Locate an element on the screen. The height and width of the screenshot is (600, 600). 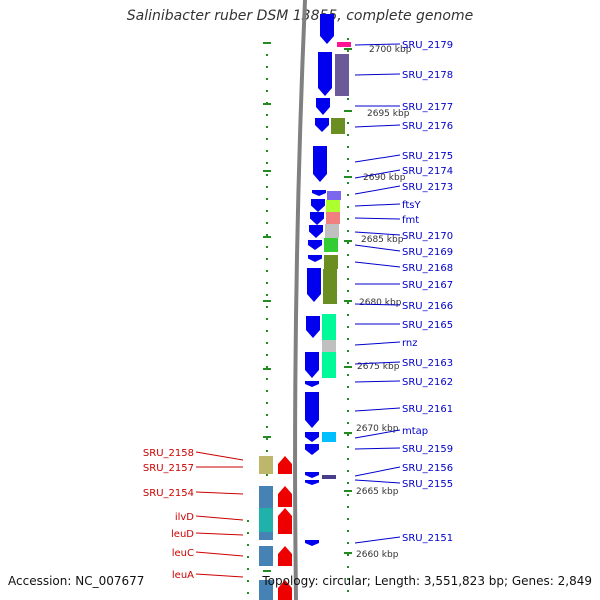
scale-label: 2695 kbp is located at coordinates (388, 114).